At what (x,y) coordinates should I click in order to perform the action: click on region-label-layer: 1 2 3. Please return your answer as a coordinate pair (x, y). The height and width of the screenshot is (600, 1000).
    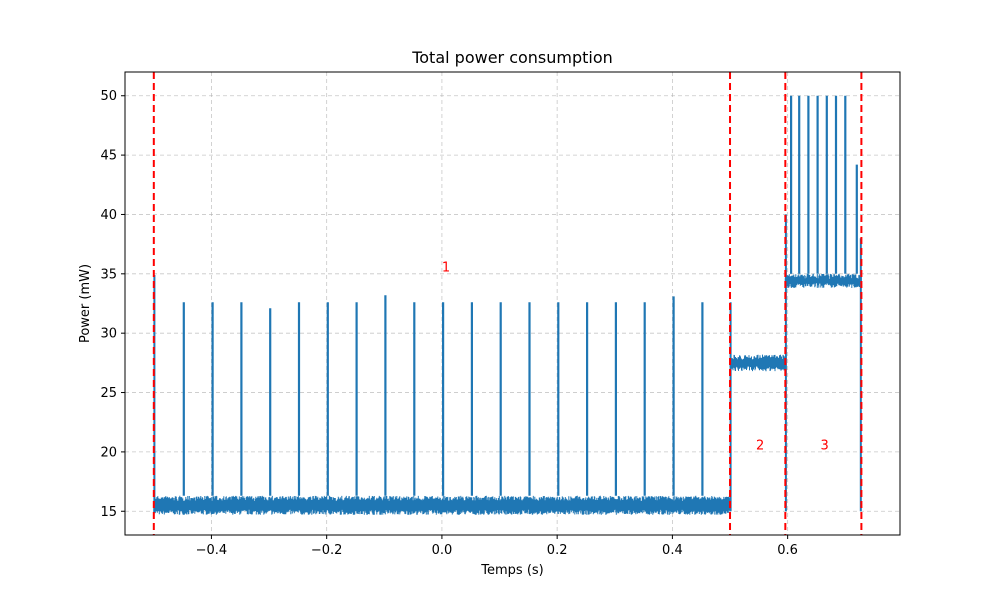
    Looking at the image, I should click on (635, 356).